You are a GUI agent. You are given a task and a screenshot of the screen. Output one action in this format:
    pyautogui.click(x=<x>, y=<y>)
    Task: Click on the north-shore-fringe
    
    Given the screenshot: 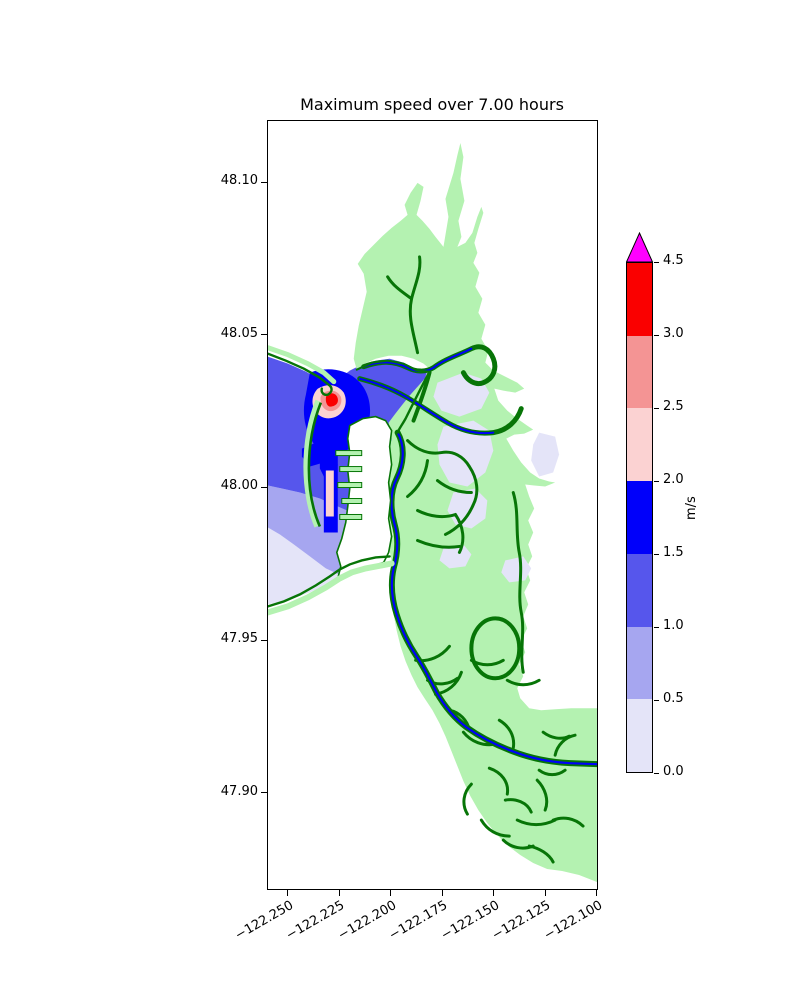 What is the action you would take?
    pyautogui.click(x=302, y=365)
    